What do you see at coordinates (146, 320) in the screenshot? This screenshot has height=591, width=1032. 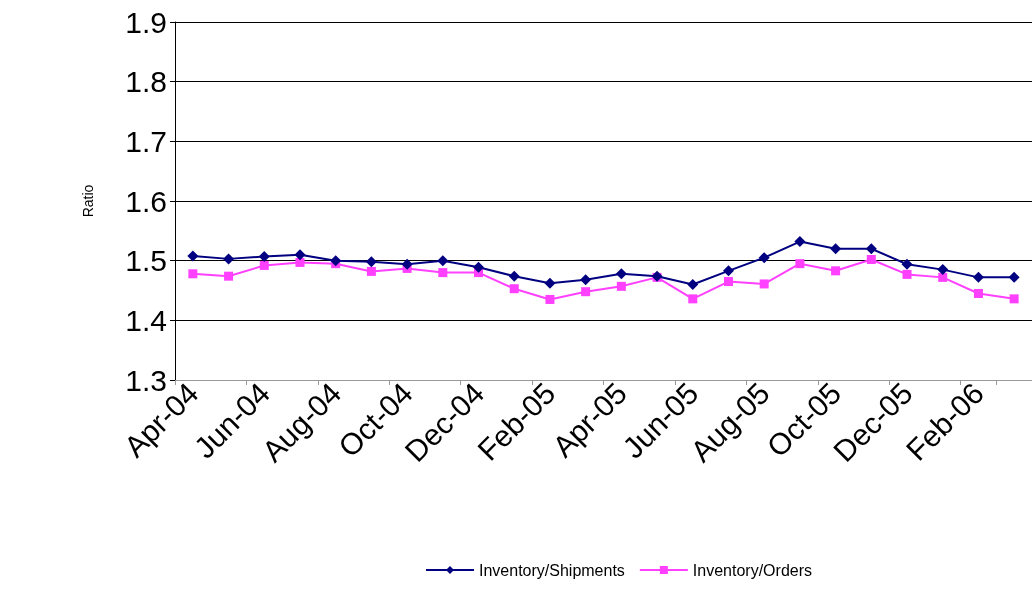 I see `y-tick-label: 1.4` at bounding box center [146, 320].